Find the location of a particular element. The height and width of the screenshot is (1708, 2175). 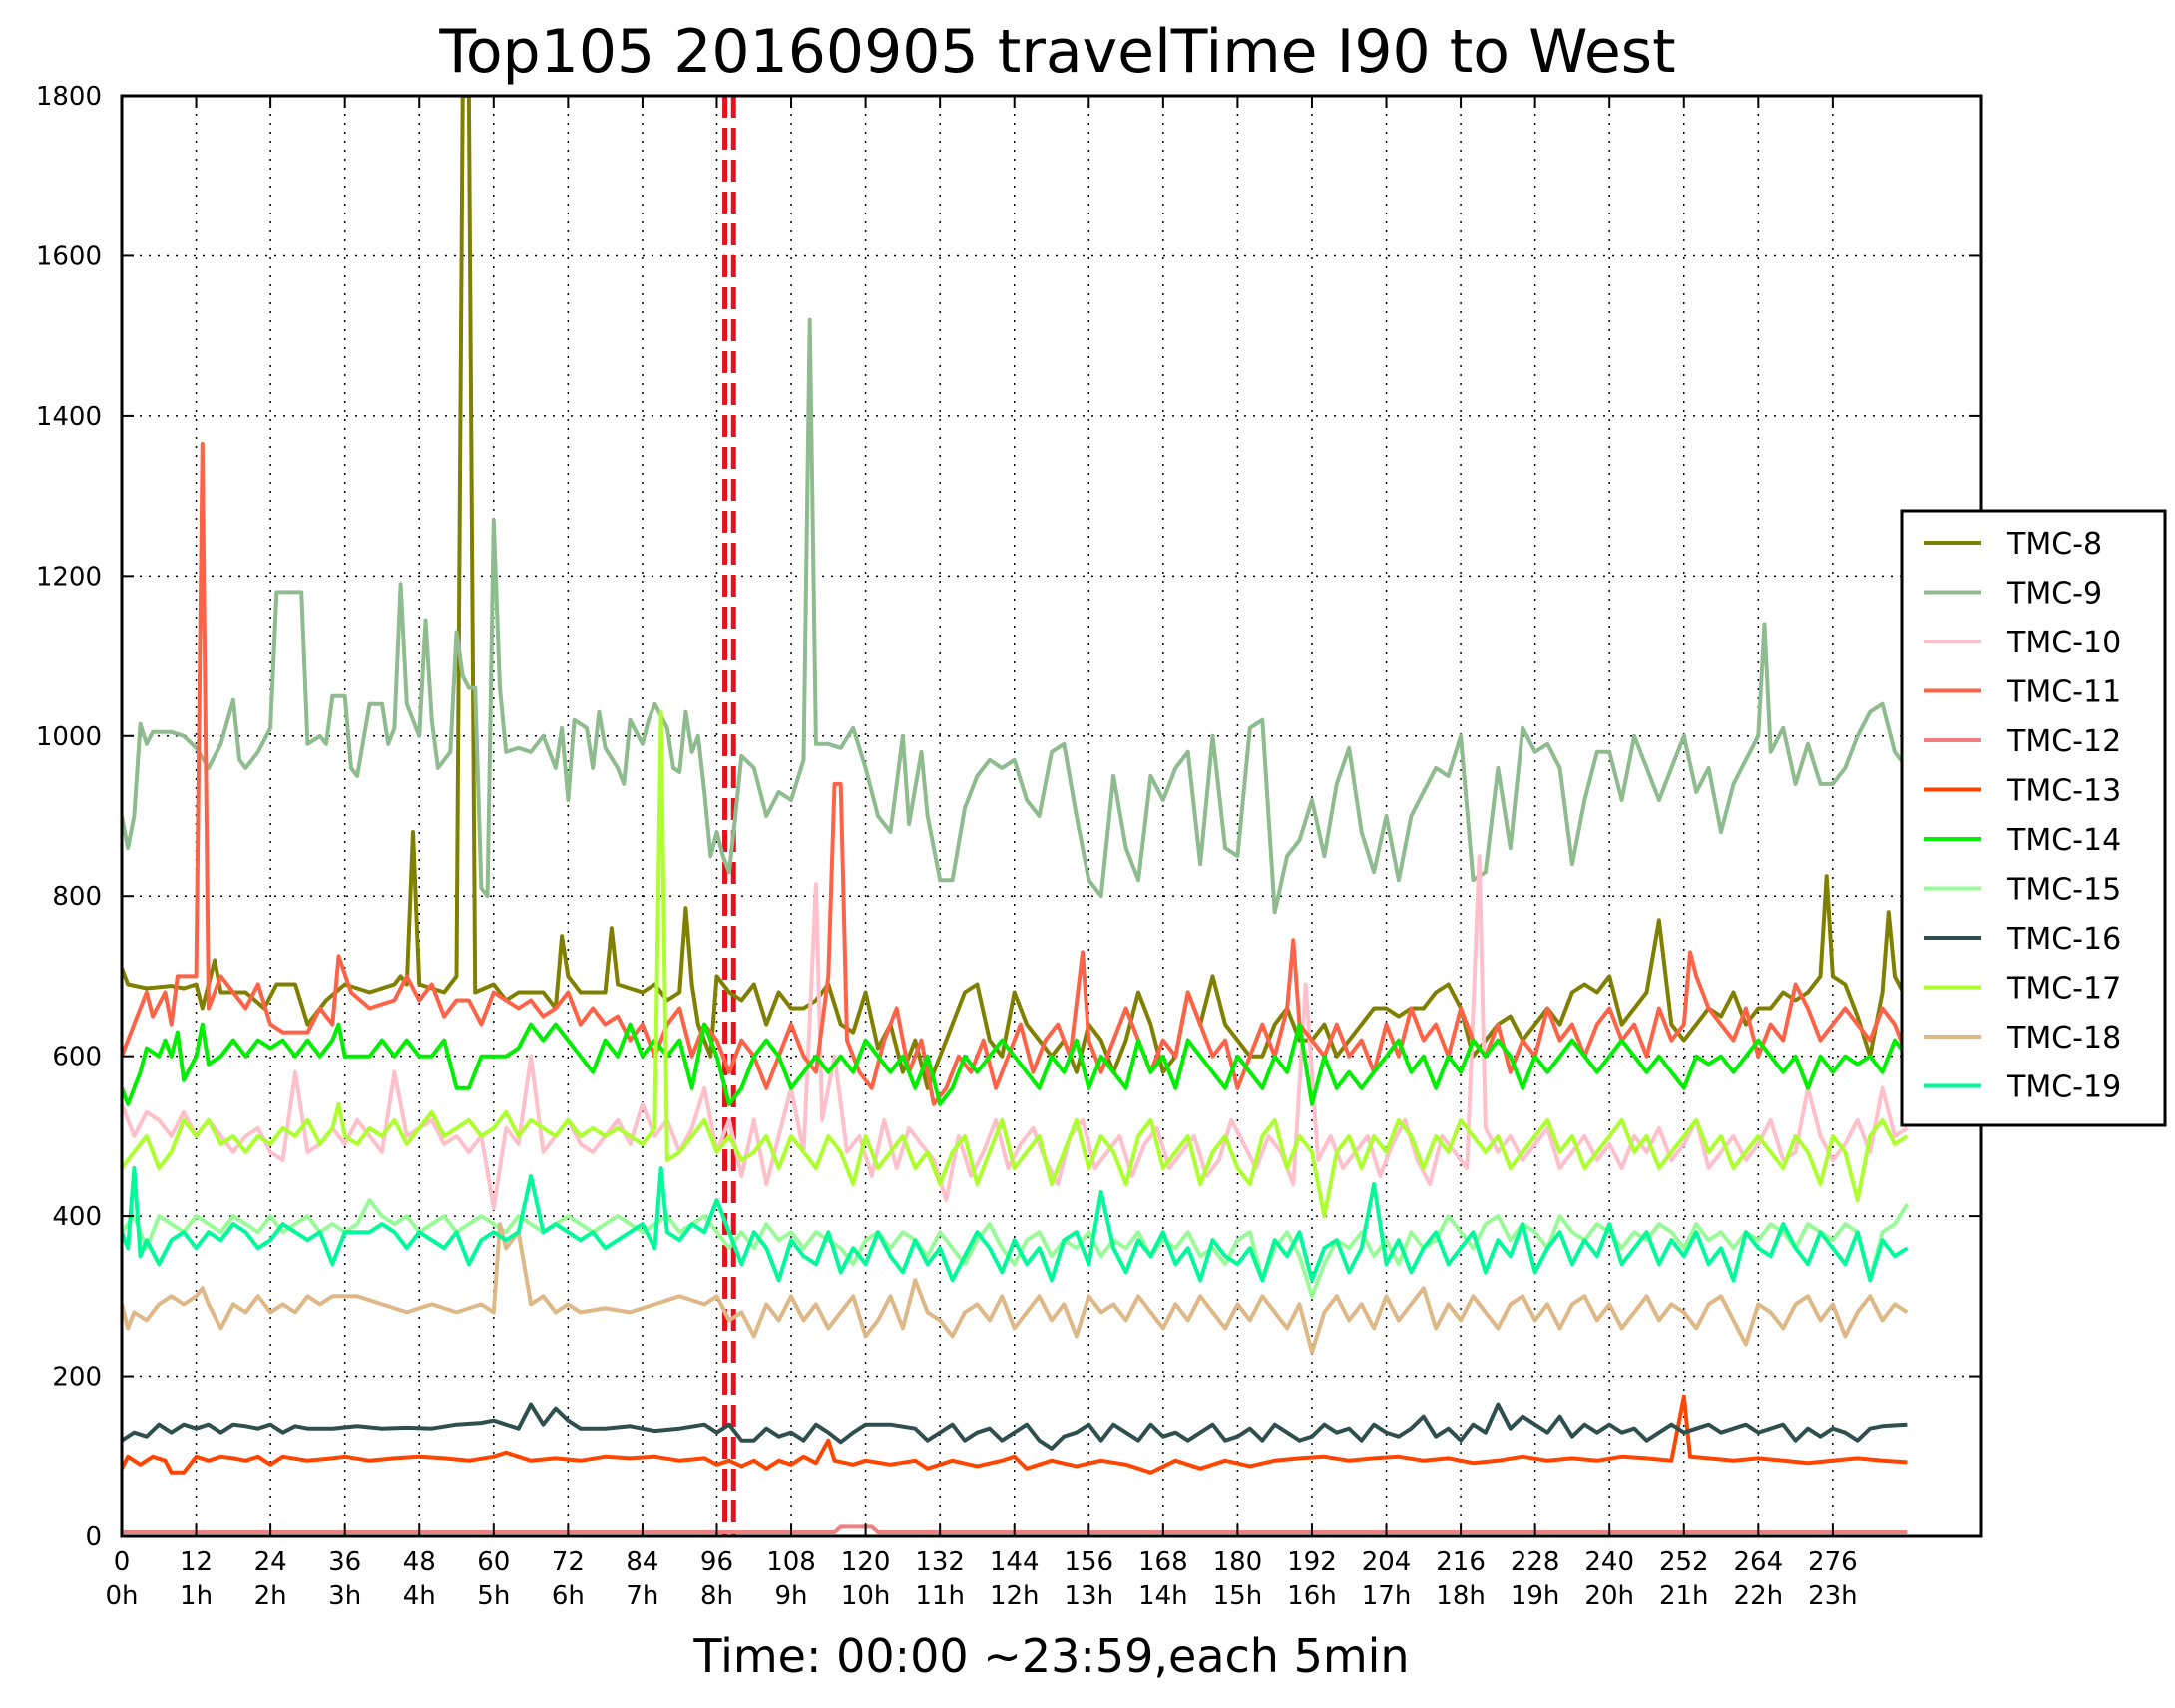

x-tick-label: 0 is located at coordinates (122, 1562).